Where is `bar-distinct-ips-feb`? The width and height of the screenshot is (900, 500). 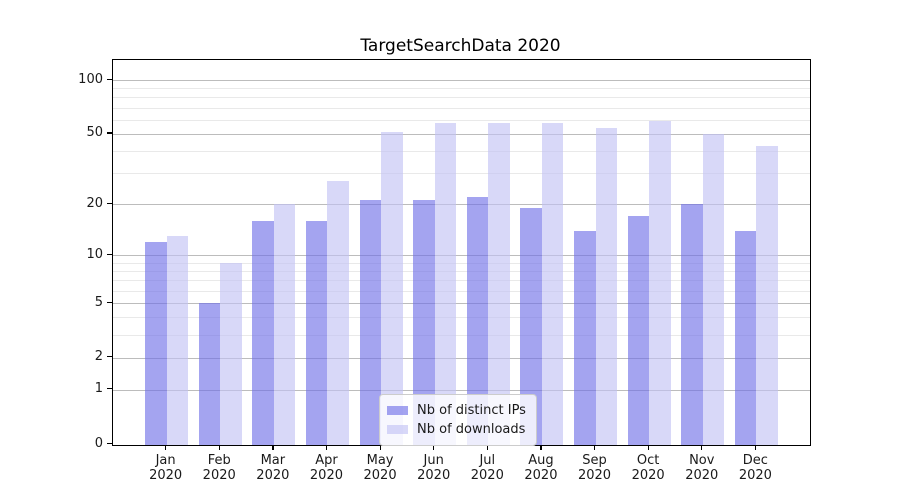 bar-distinct-ips-feb is located at coordinates (209, 374).